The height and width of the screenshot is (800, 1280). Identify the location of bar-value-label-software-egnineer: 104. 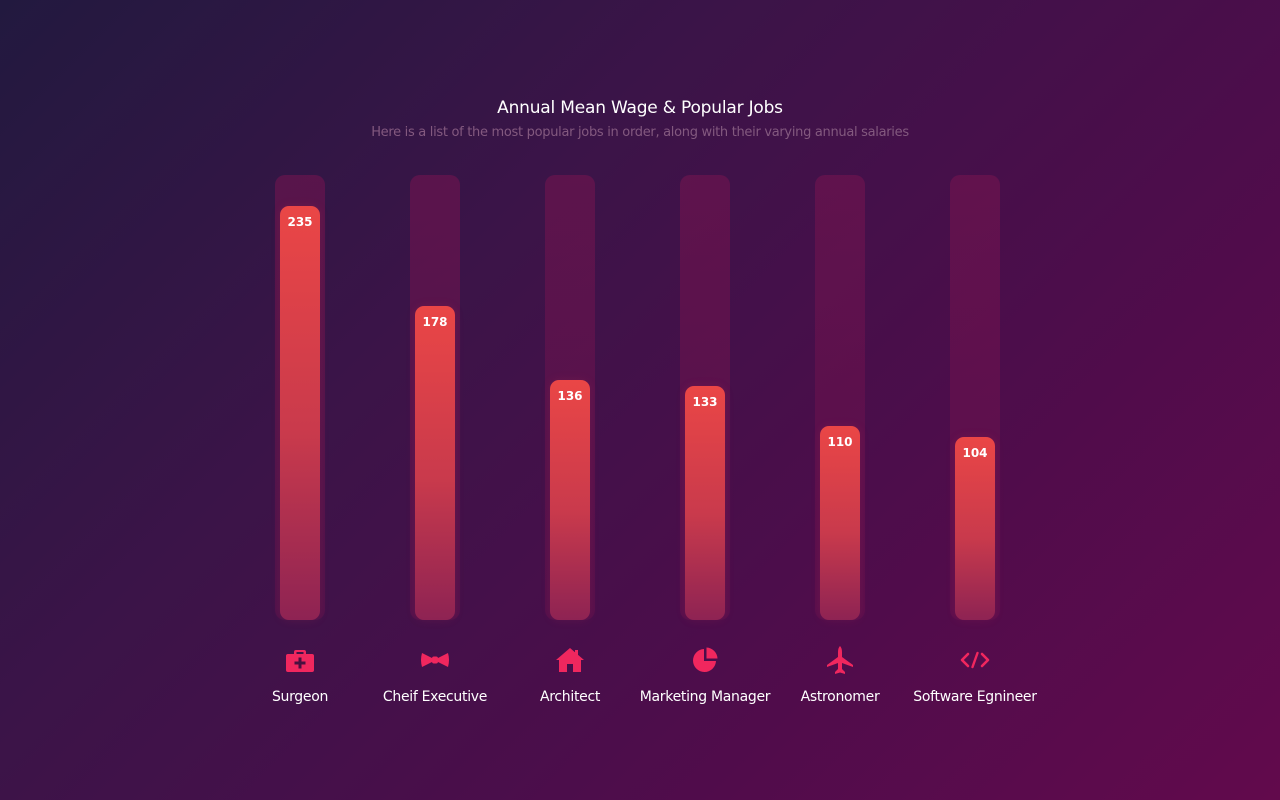
(975, 452).